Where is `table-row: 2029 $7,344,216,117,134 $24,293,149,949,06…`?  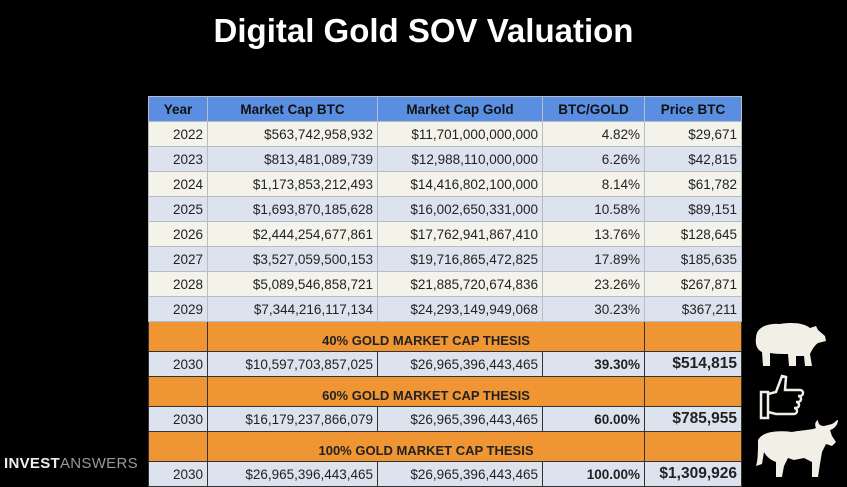
table-row: 2029 $7,344,216,117,134 $24,293,149,949,06… is located at coordinates (445, 309).